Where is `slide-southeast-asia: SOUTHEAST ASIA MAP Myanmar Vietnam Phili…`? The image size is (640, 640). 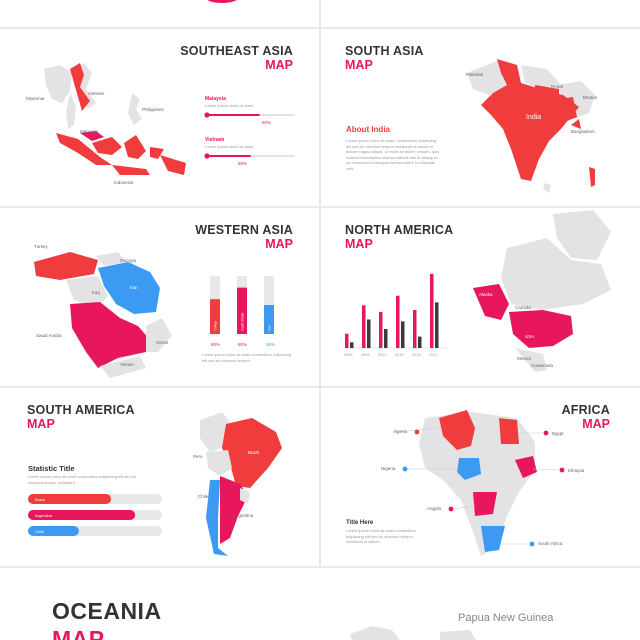 slide-southeast-asia: SOUTHEAST ASIA MAP Myanmar Vietnam Phili… is located at coordinates (159, 117).